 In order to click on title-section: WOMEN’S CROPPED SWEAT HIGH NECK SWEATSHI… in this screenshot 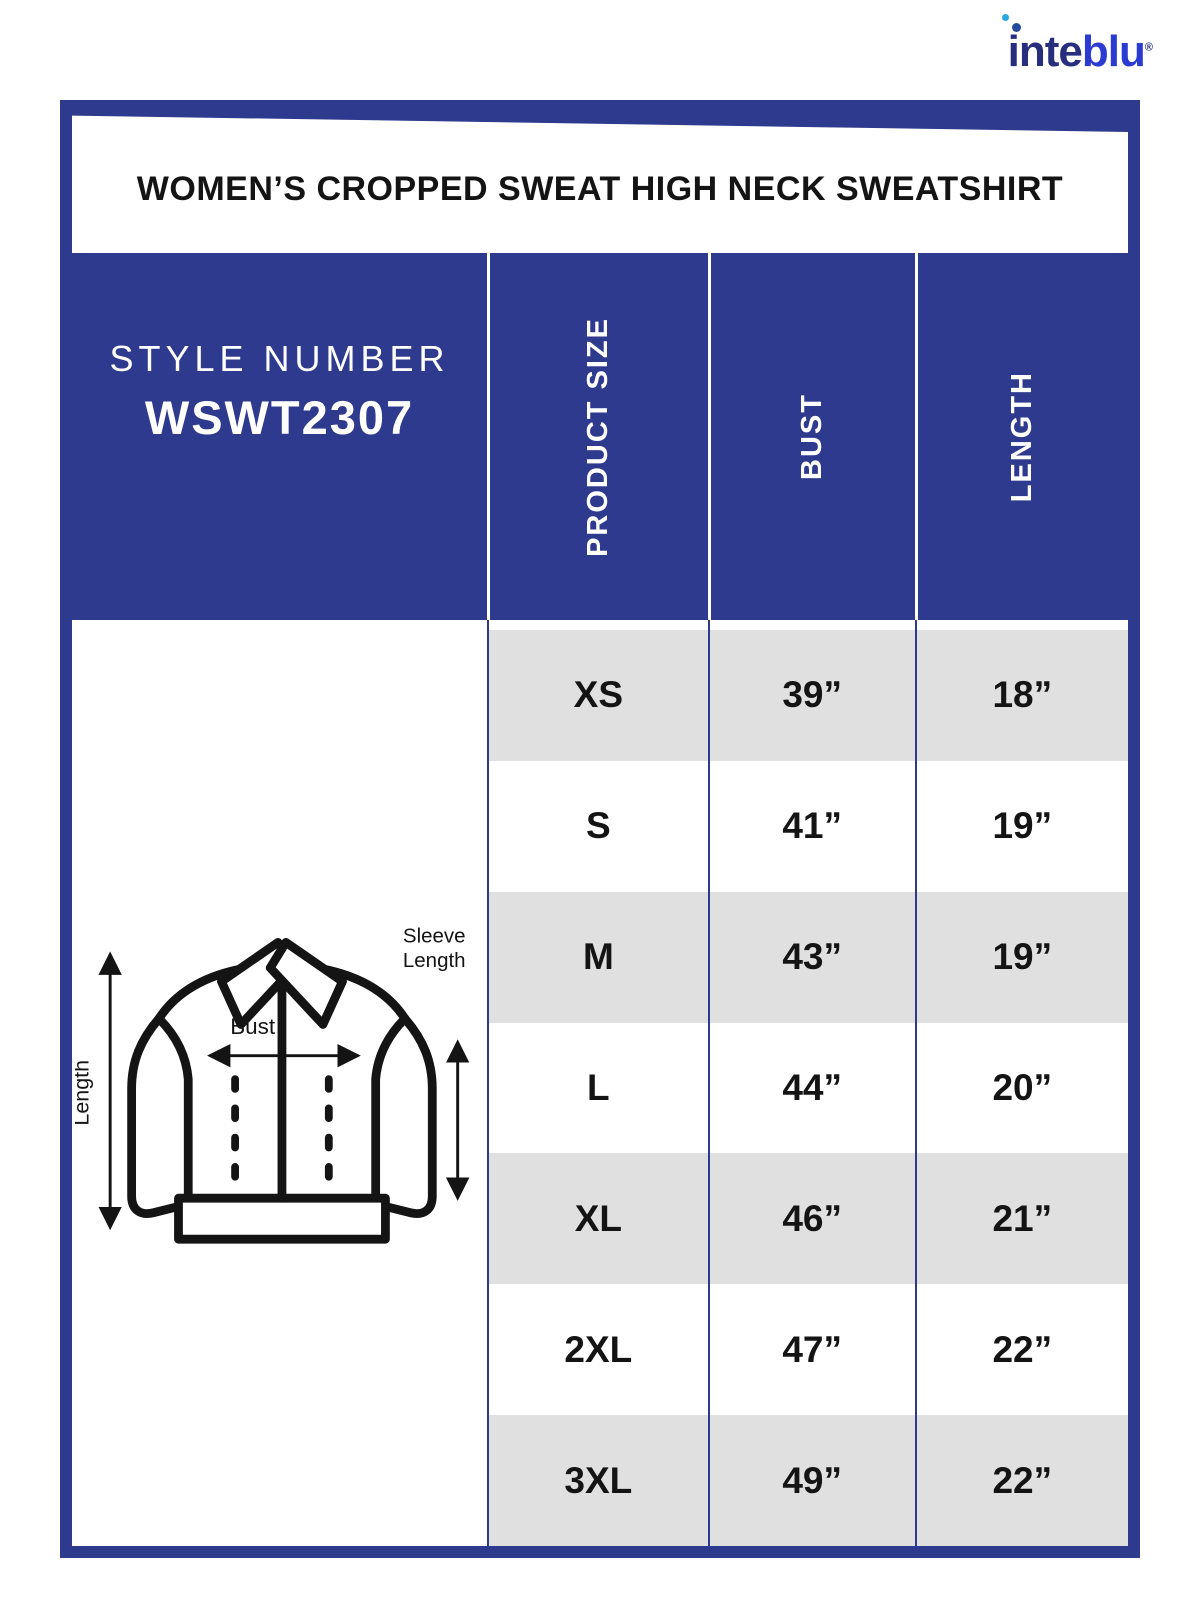, I will do `click(600, 182)`.